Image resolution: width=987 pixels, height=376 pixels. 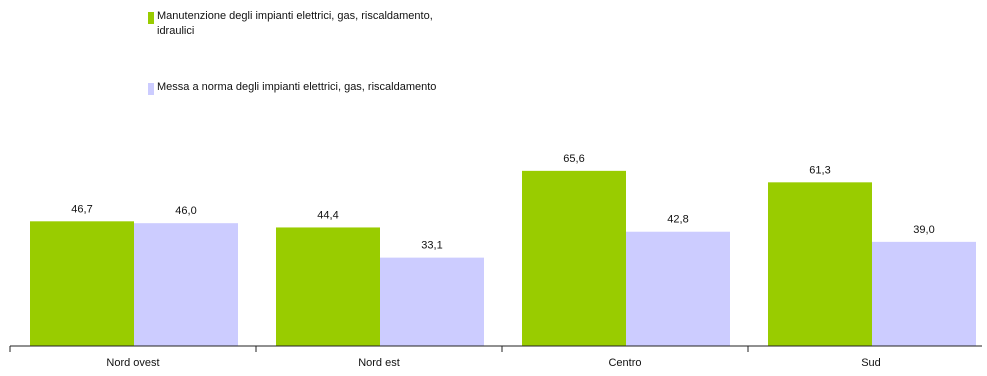 I want to click on x-axis: Nord ovest Nord est Centro Sud, so click(x=495, y=357).